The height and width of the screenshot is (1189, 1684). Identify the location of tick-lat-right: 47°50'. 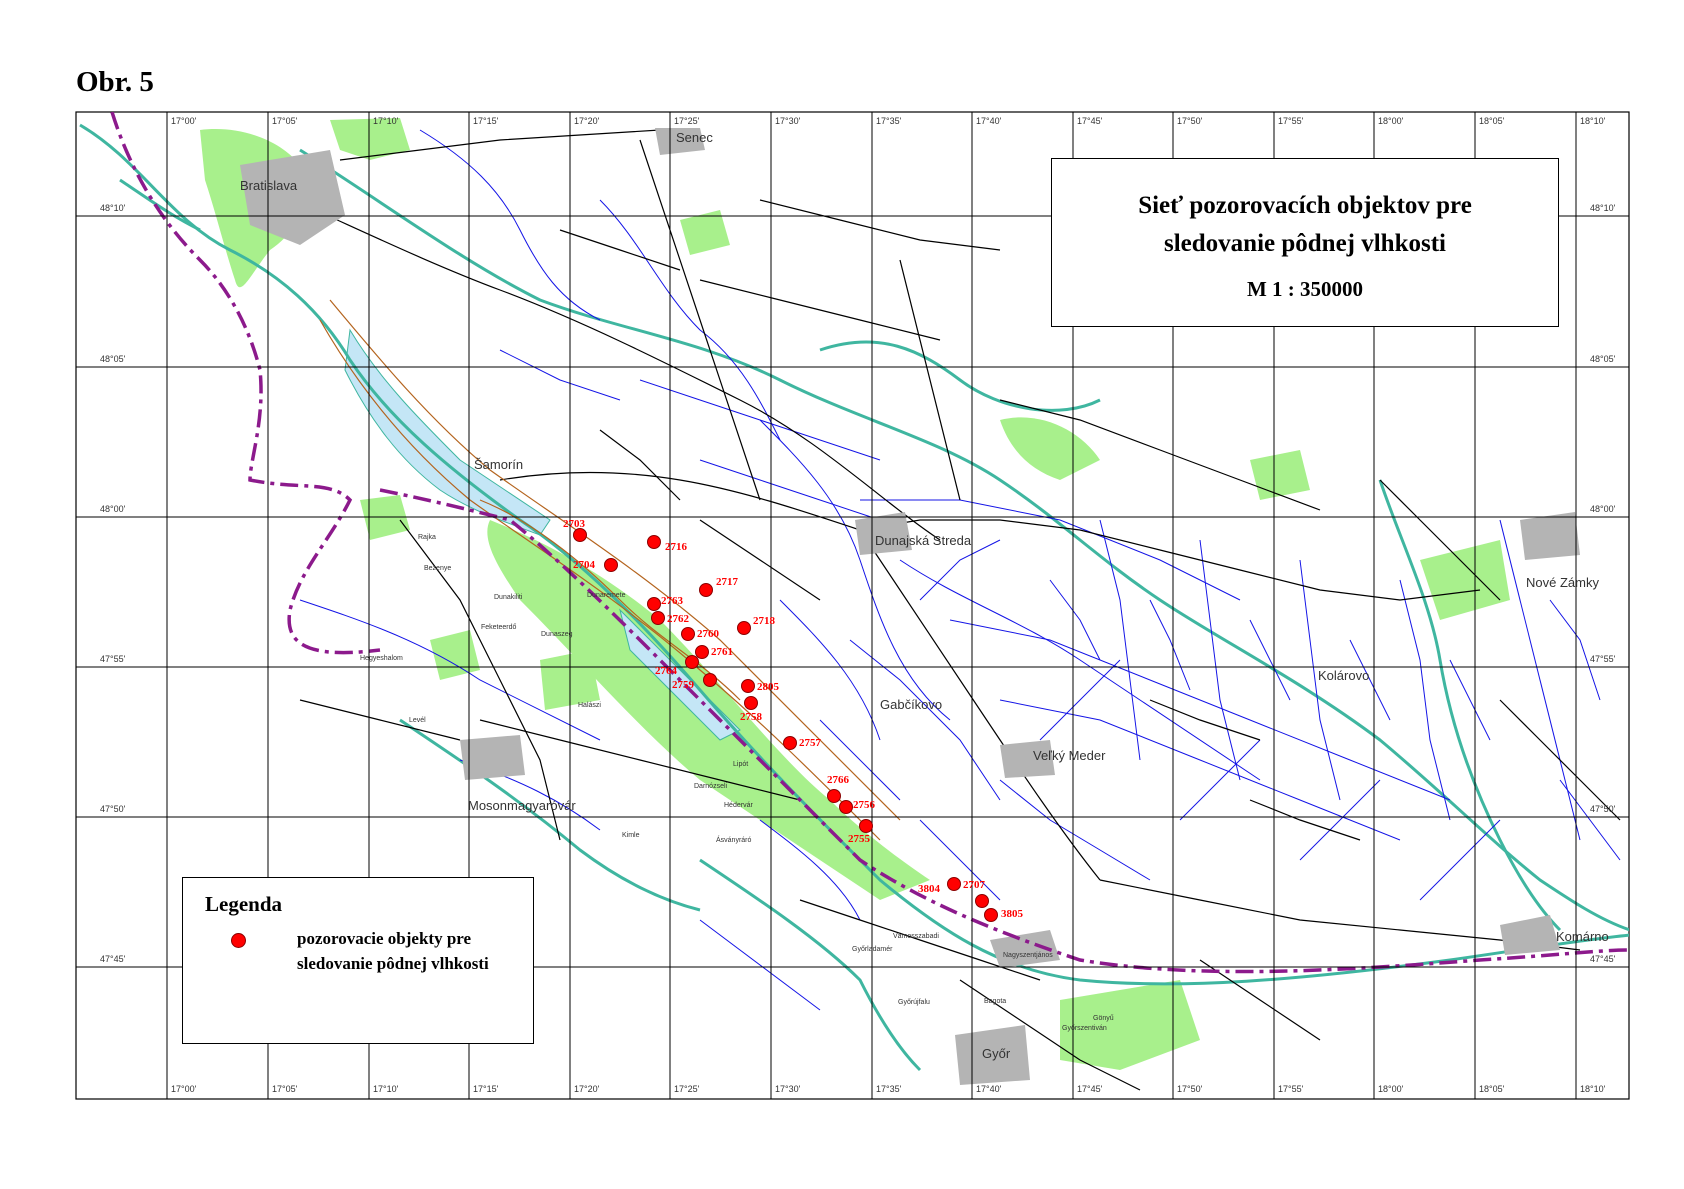
(1603, 809).